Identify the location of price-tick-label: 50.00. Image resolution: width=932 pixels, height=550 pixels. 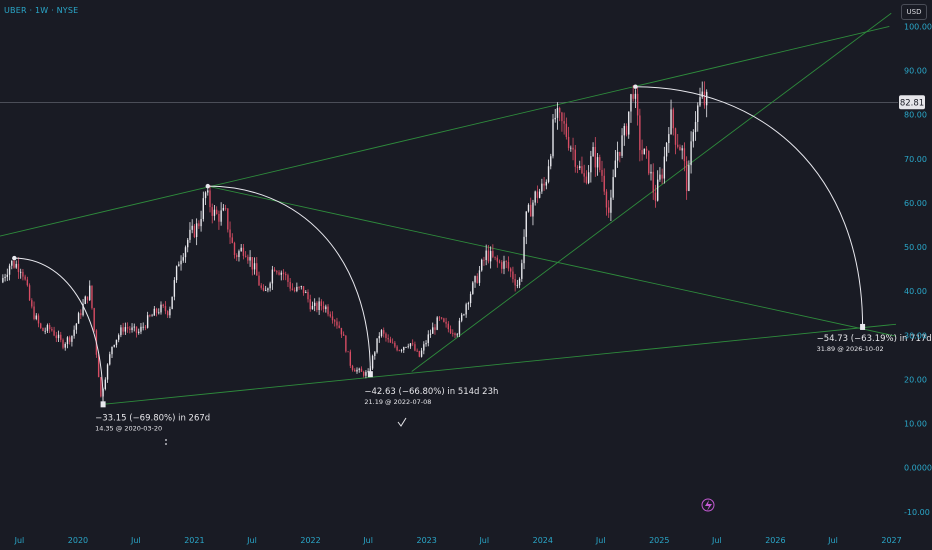
(915, 247).